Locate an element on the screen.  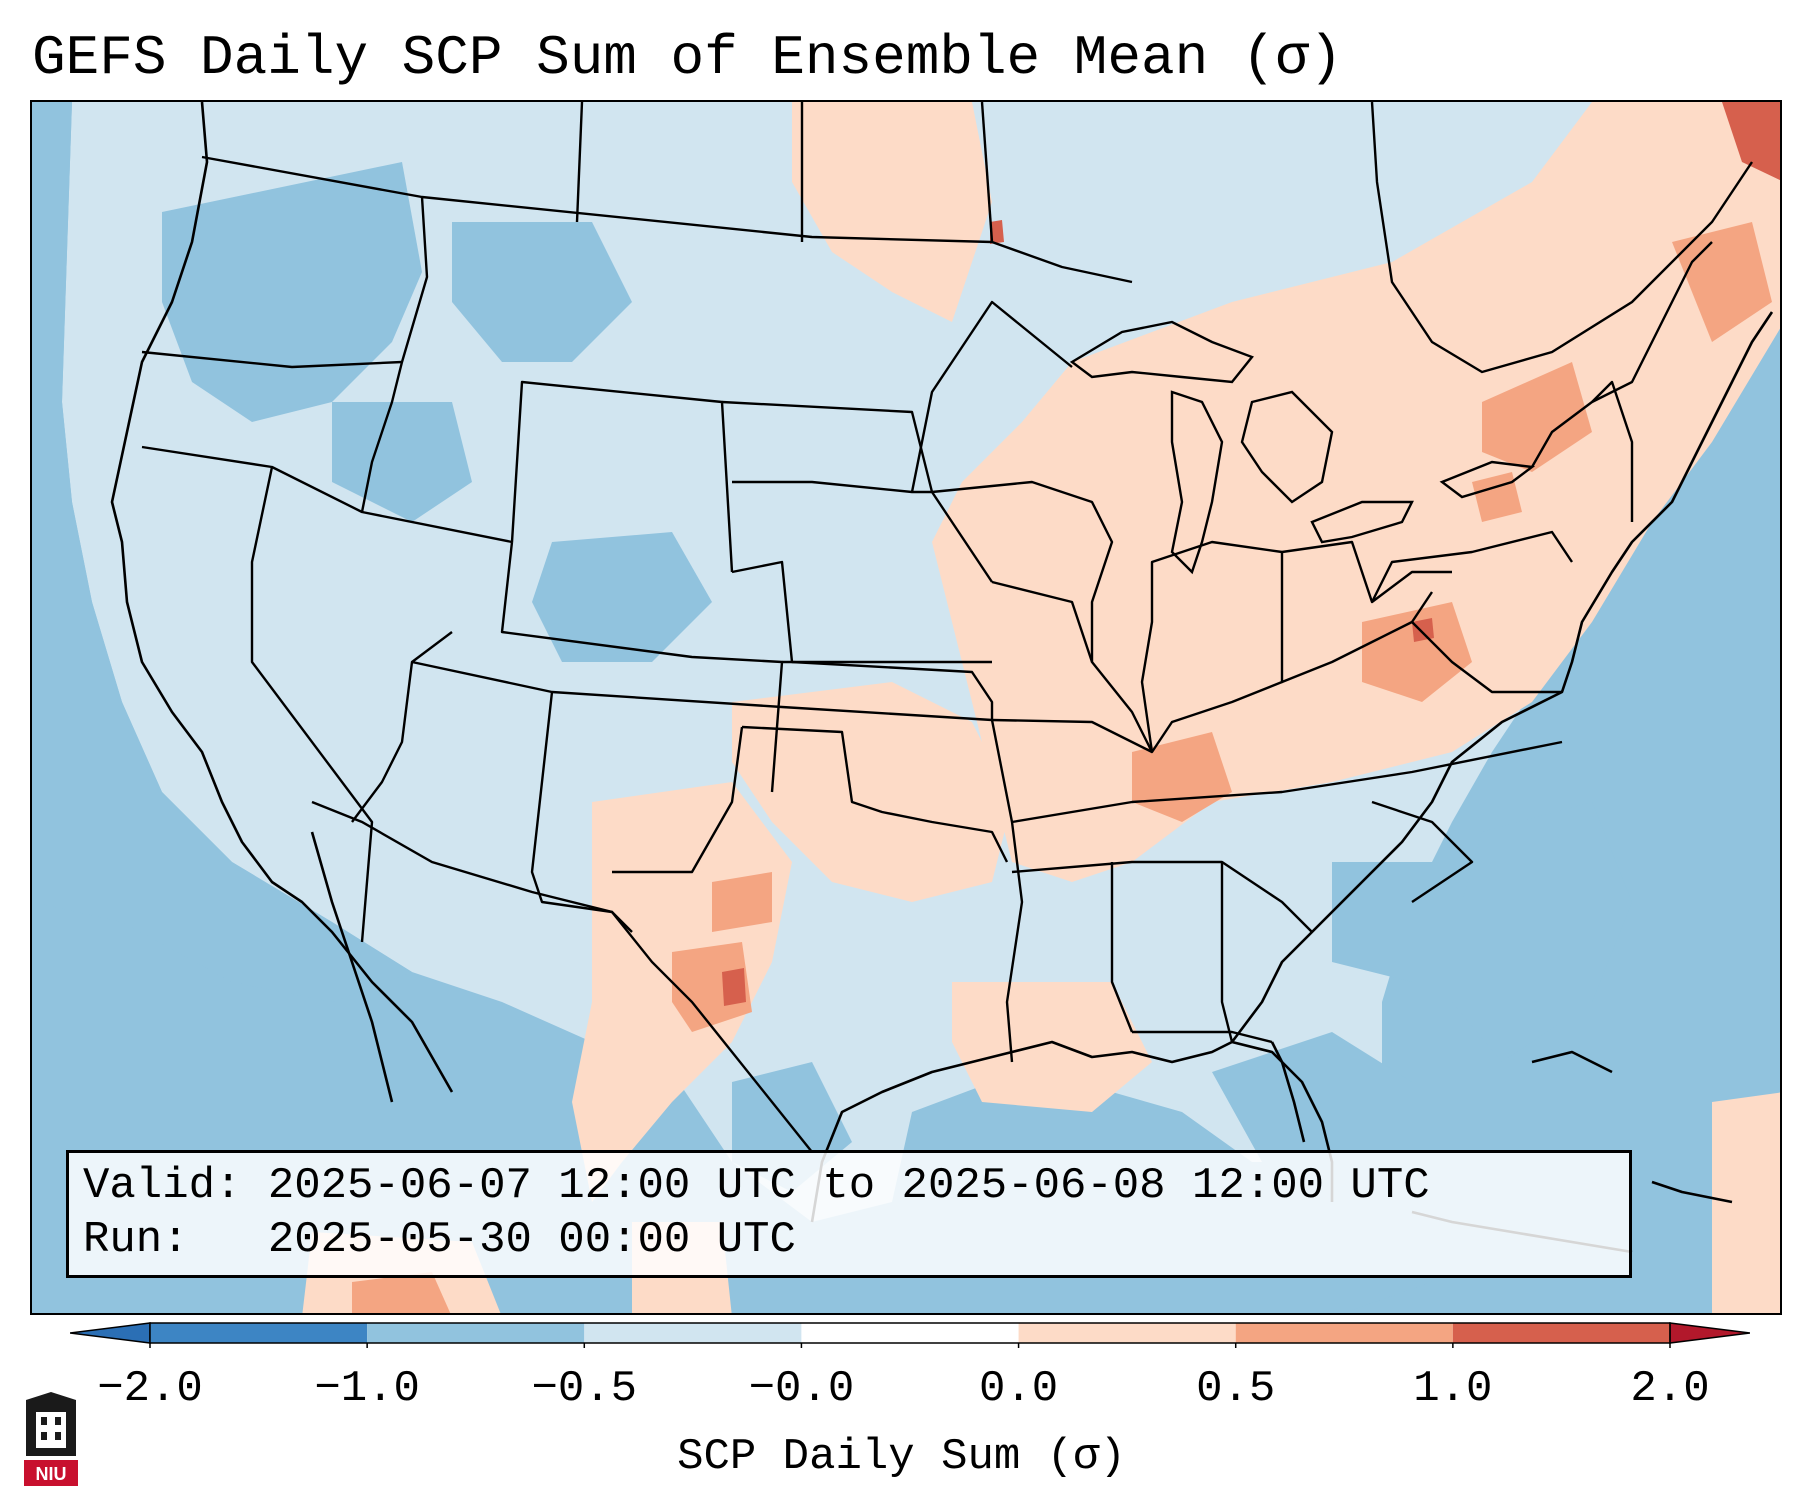
valid-label: Valid: is located at coordinates (162, 1186).